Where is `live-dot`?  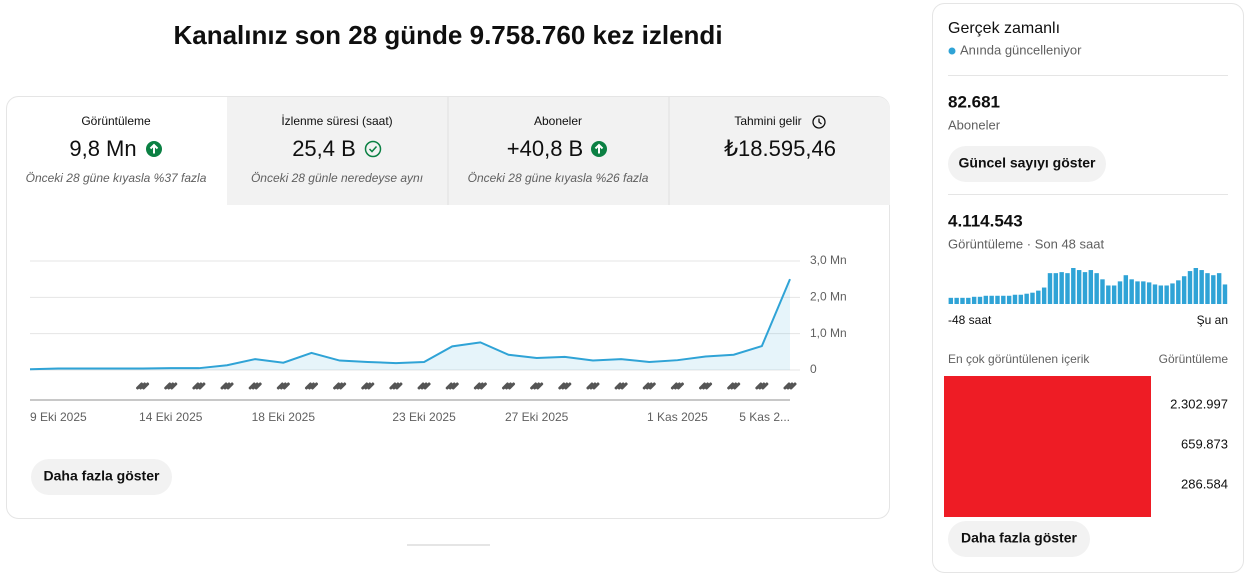 live-dot is located at coordinates (952, 51).